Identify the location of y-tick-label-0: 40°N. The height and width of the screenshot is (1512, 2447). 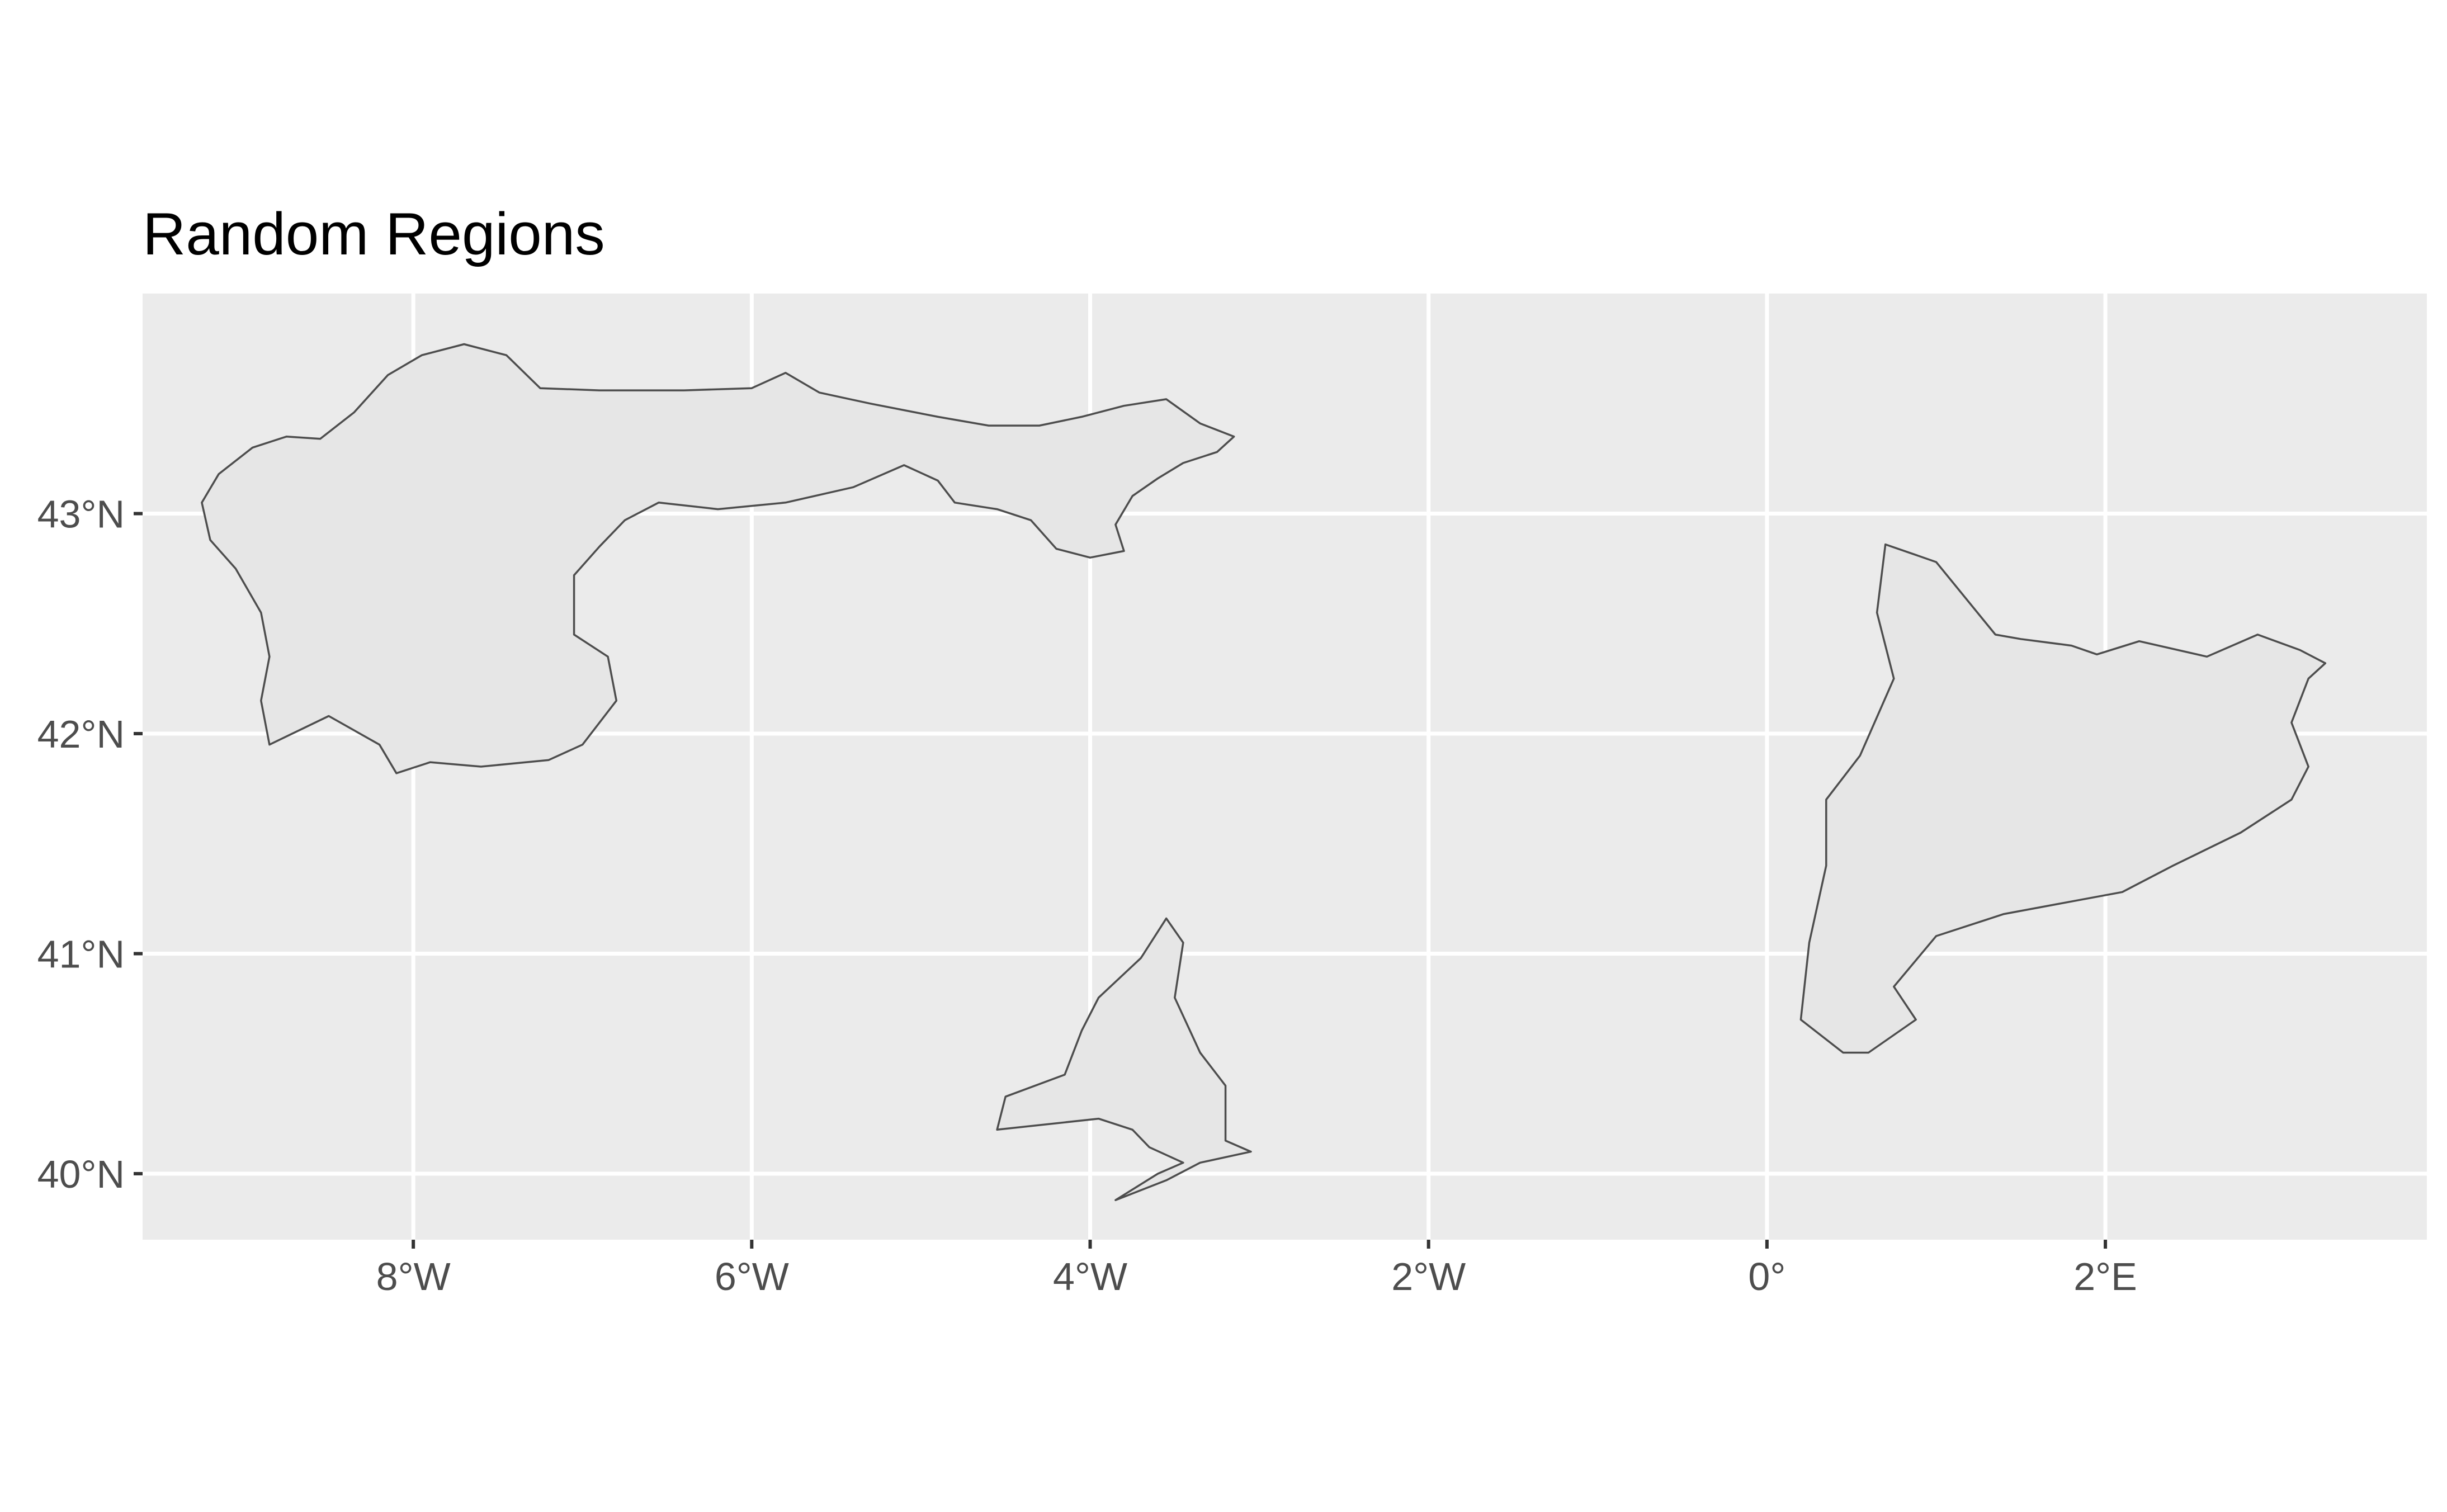
(81, 1174).